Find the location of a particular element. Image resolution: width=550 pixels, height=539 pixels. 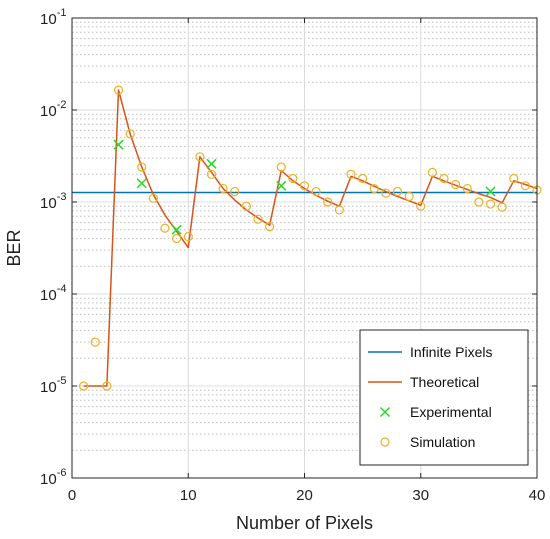

legend-label: Theoretical is located at coordinates (444, 382).